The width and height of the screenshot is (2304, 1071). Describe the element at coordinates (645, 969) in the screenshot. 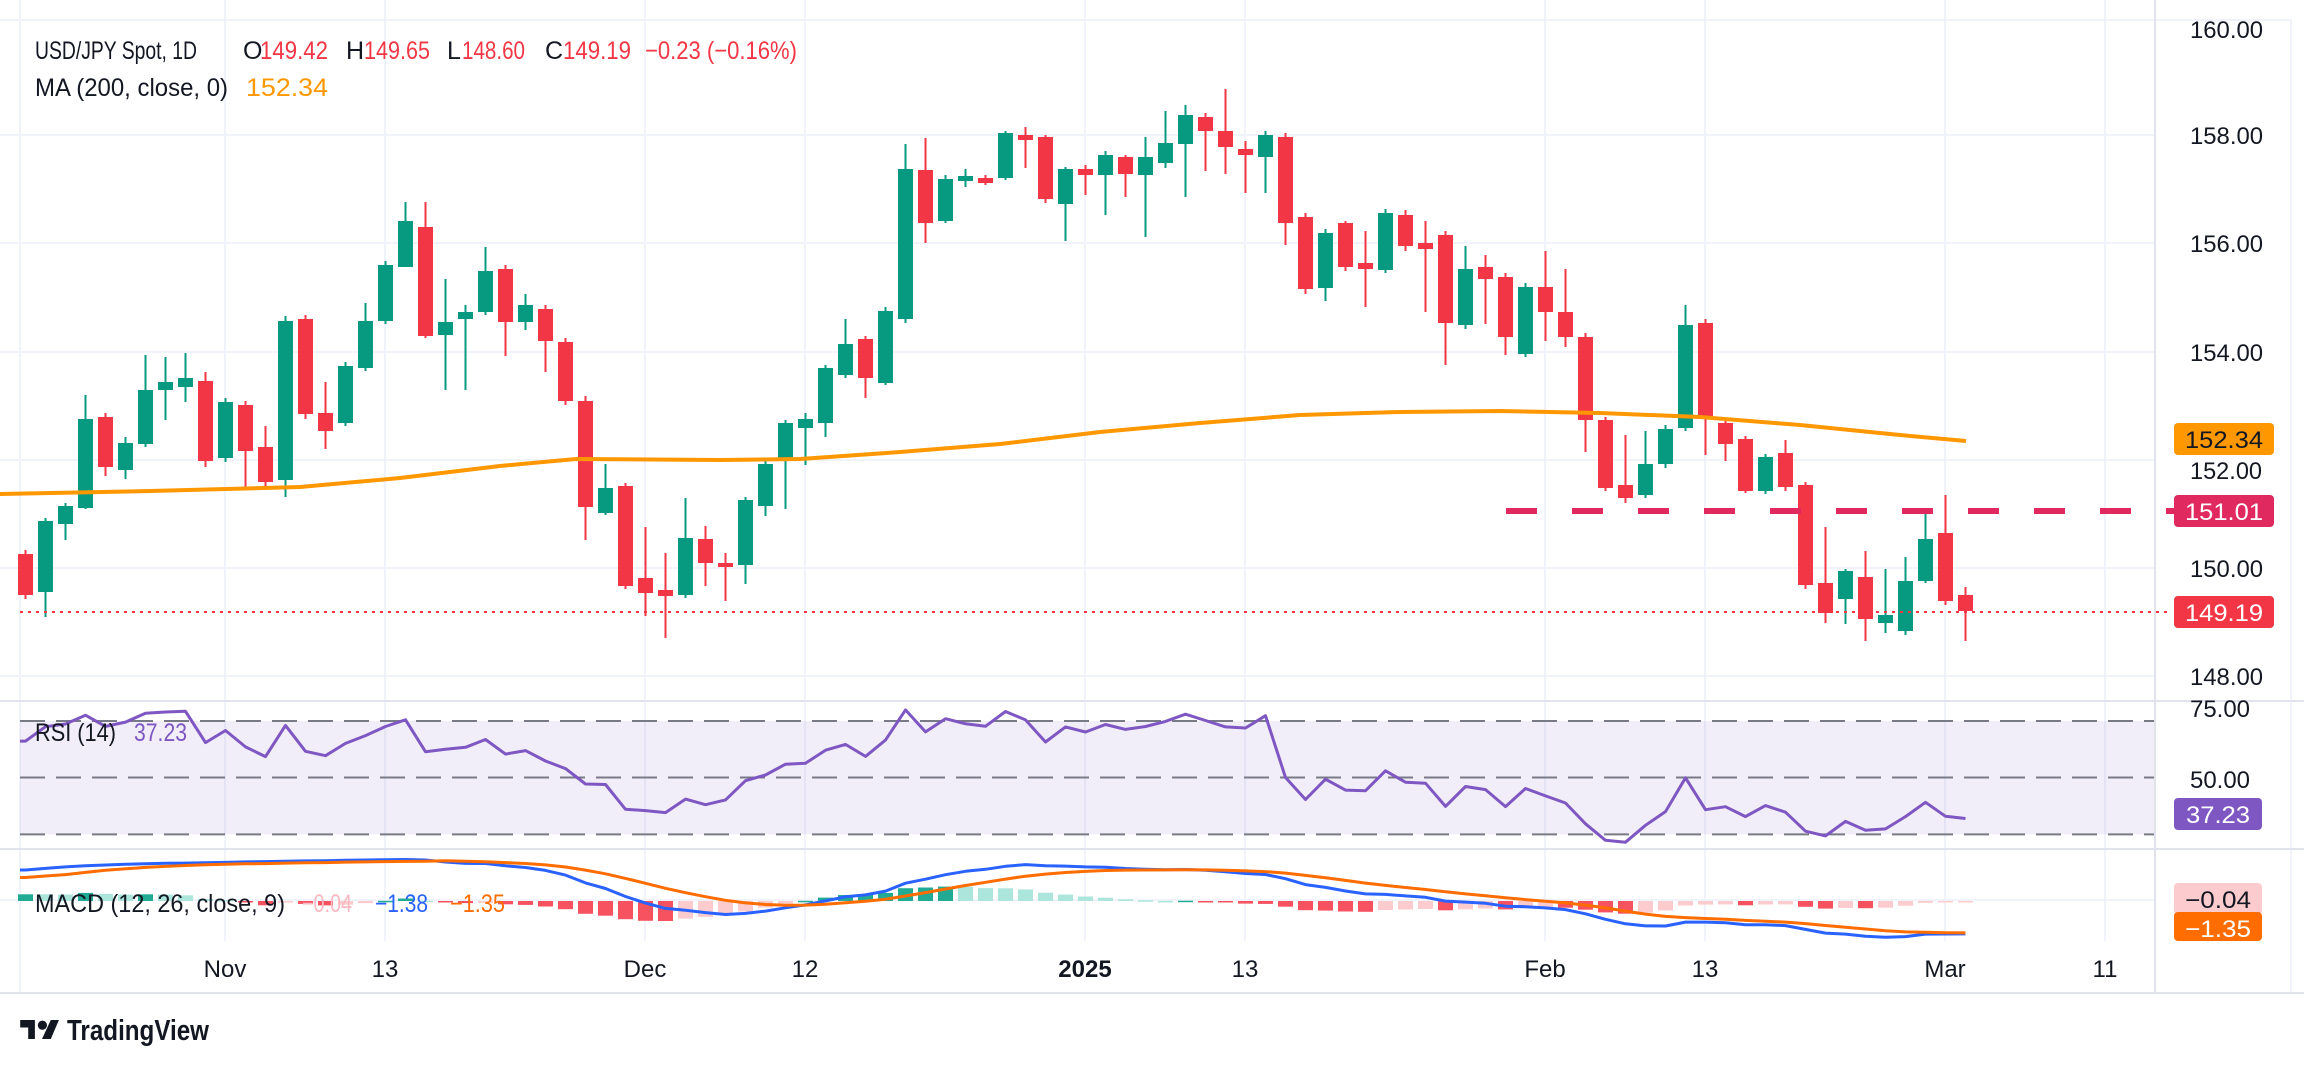

I see `svg-text: Dec` at that location.